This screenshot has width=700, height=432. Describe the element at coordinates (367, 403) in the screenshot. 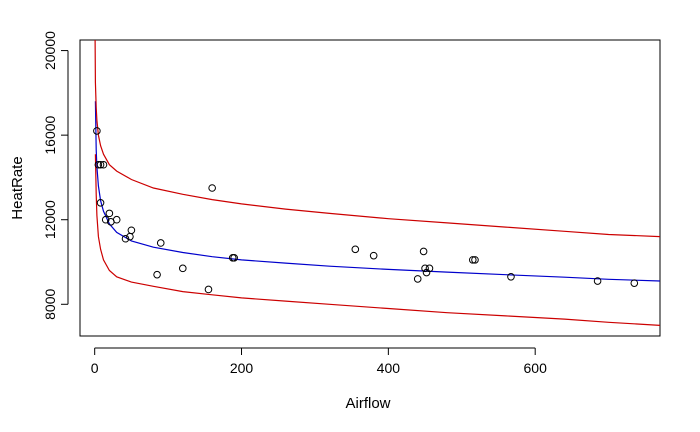

I see `x-axis-label: Airflow` at that location.